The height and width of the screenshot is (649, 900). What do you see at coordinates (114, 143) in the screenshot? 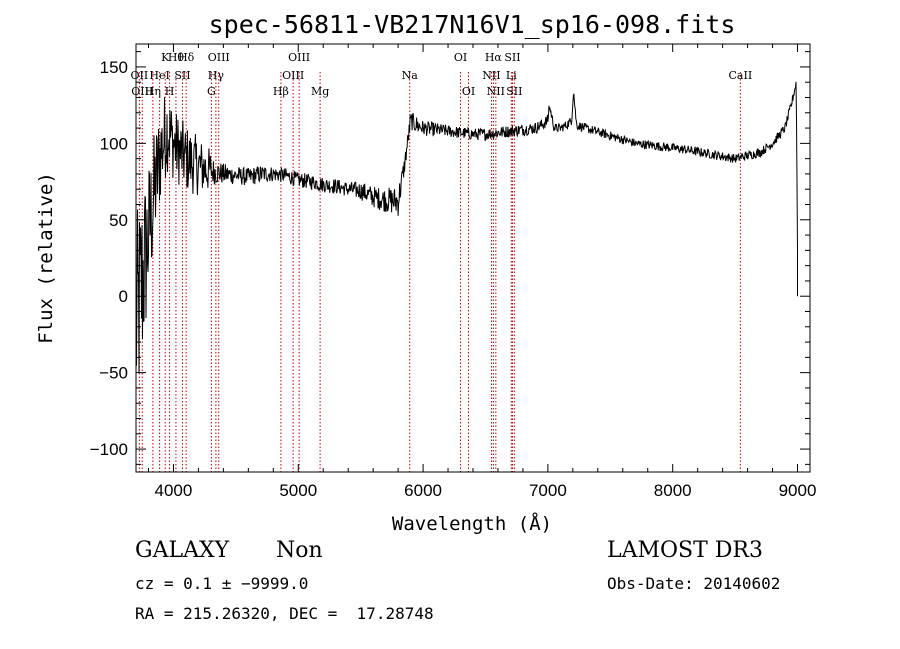
I see `y-tick-label: 100` at bounding box center [114, 143].